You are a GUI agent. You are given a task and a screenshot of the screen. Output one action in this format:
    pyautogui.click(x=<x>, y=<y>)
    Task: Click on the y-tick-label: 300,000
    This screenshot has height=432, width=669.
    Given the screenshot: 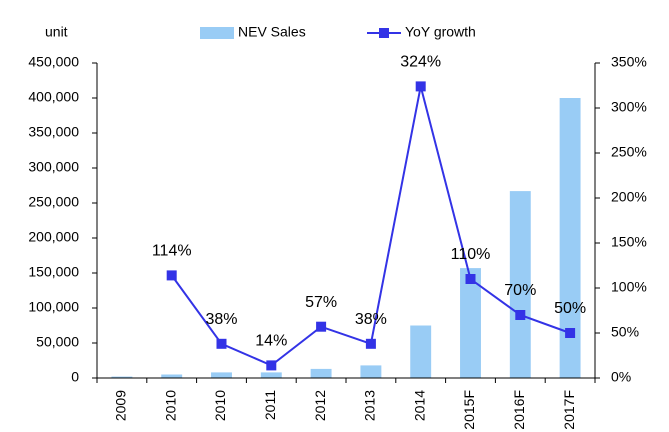 What is the action you would take?
    pyautogui.click(x=53, y=167)
    